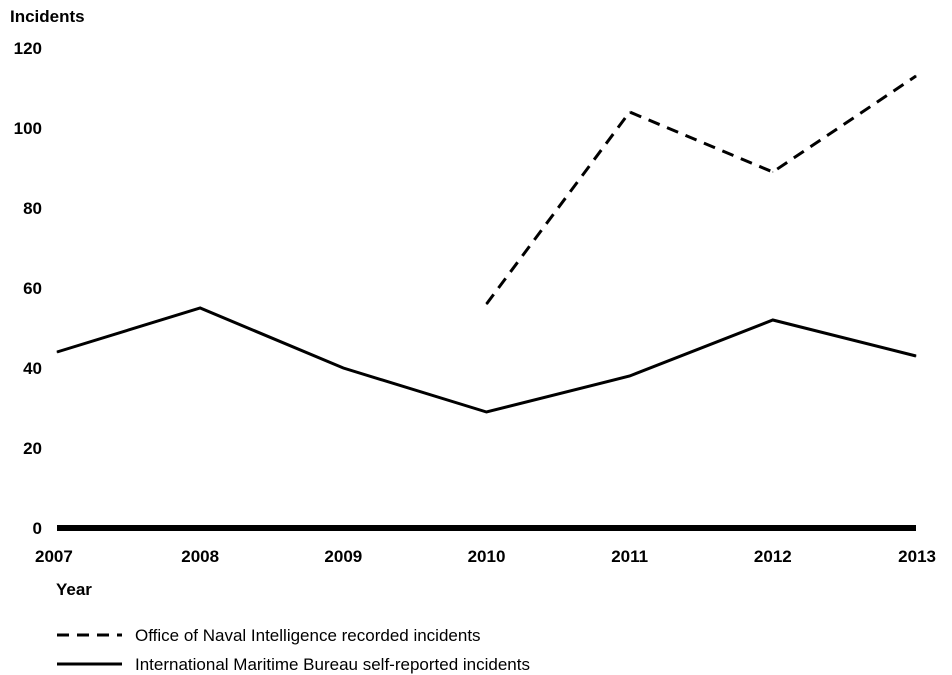 This screenshot has width=952, height=675. What do you see at coordinates (54, 556) in the screenshot?
I see `x-tick-label: 2007` at bounding box center [54, 556].